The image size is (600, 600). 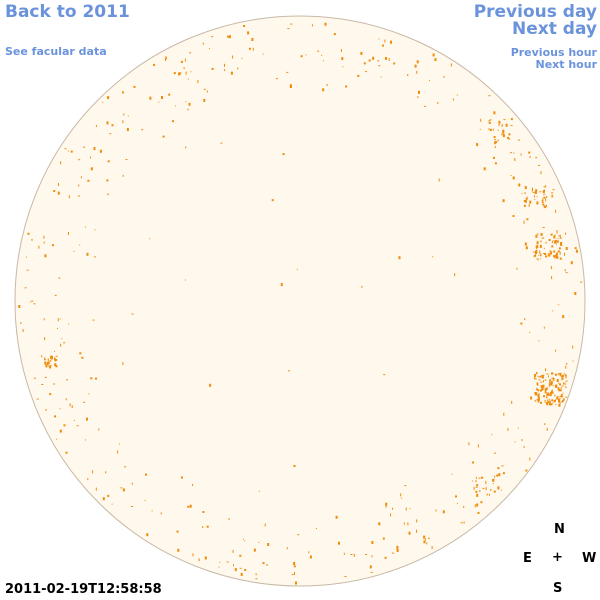 I want to click on back-to-year-link: Back to 2011, so click(x=67, y=12).